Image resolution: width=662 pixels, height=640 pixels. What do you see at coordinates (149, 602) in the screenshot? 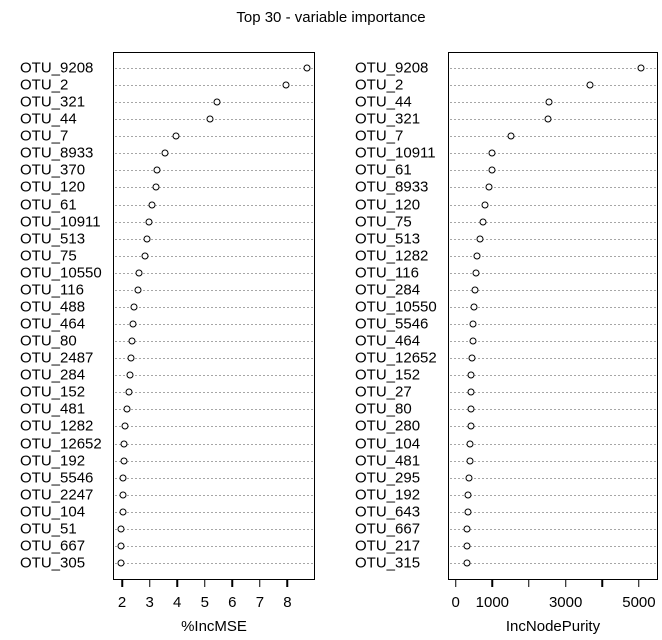
I see `x-axis-tick-label: 3` at bounding box center [149, 602].